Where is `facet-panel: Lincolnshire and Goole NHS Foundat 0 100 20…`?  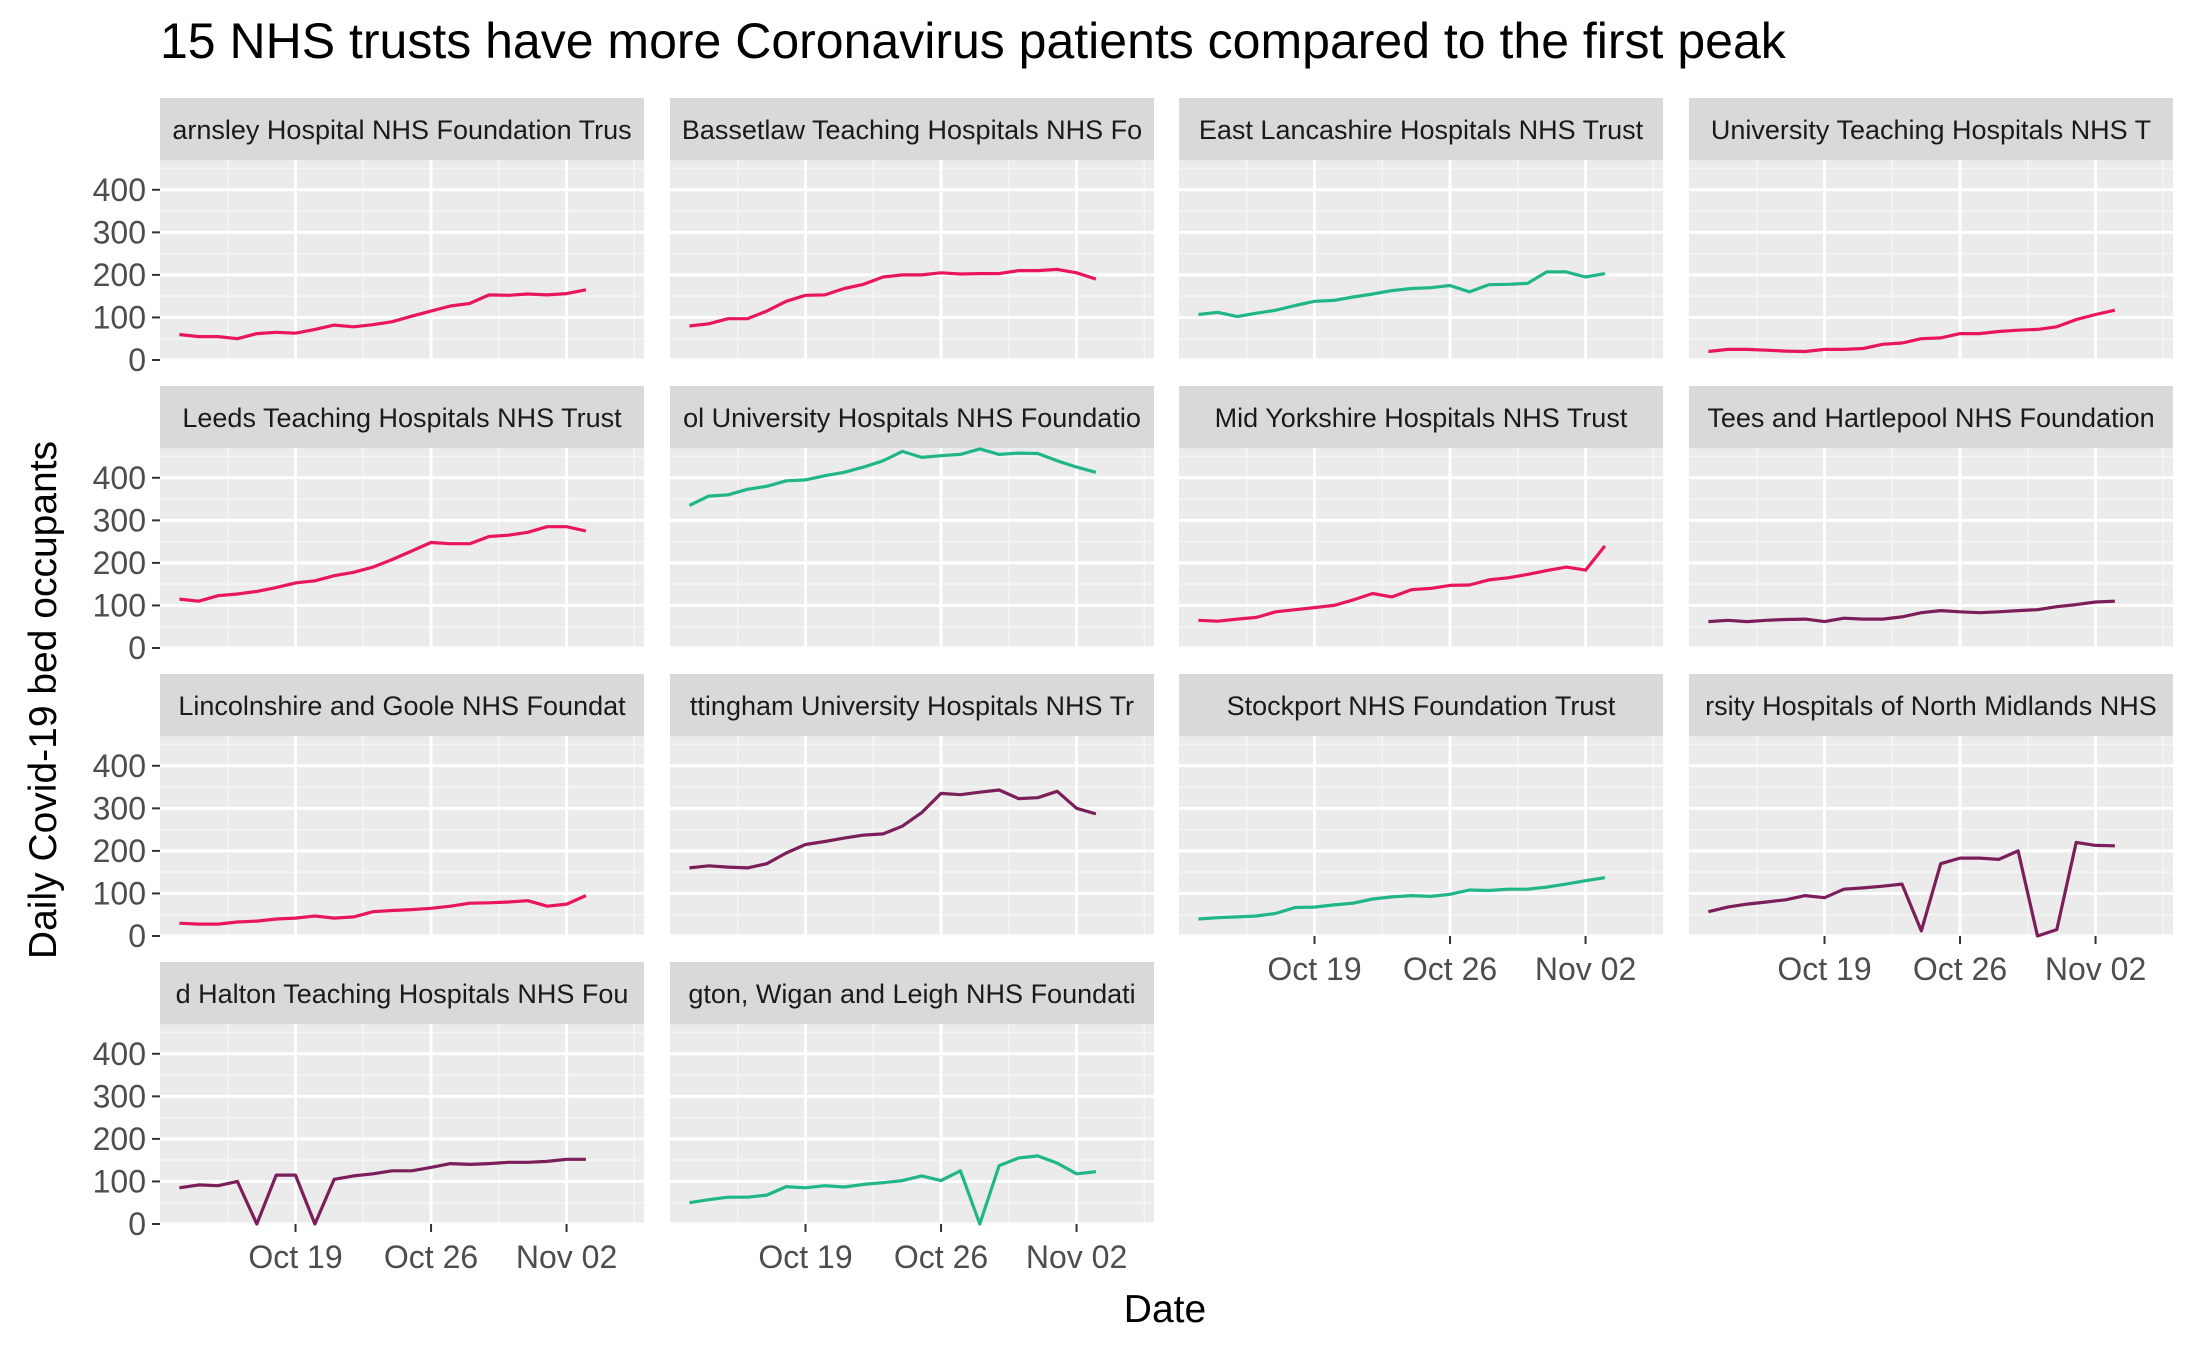
facet-panel: Lincolnshire and Goole NHS Foundat 0 100 20… is located at coordinates (368, 814).